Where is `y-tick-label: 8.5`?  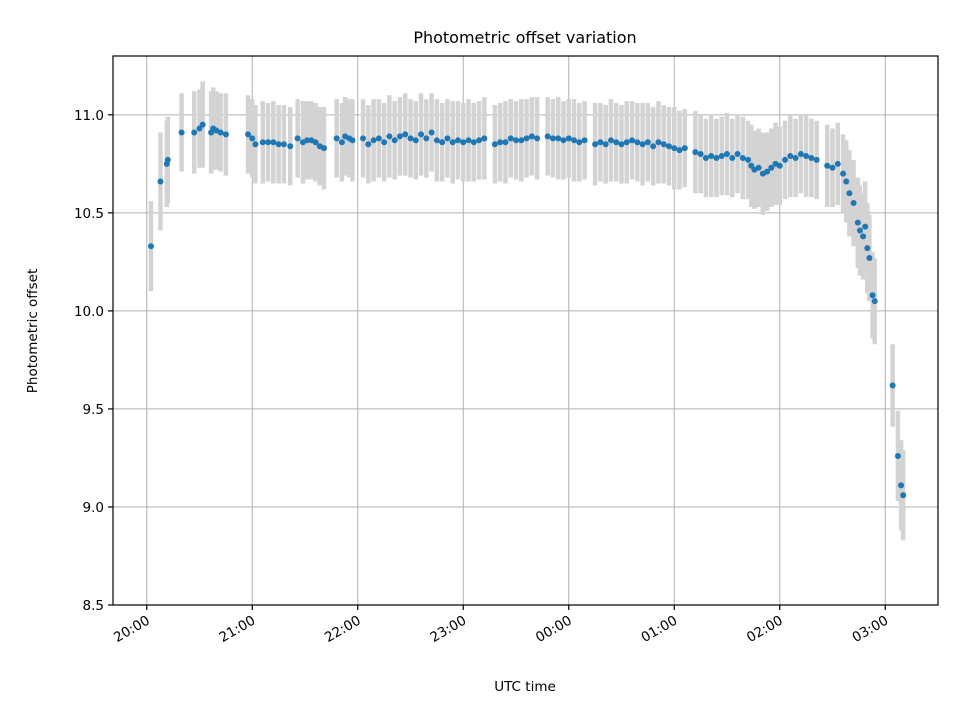 y-tick-label: 8.5 is located at coordinates (93, 606).